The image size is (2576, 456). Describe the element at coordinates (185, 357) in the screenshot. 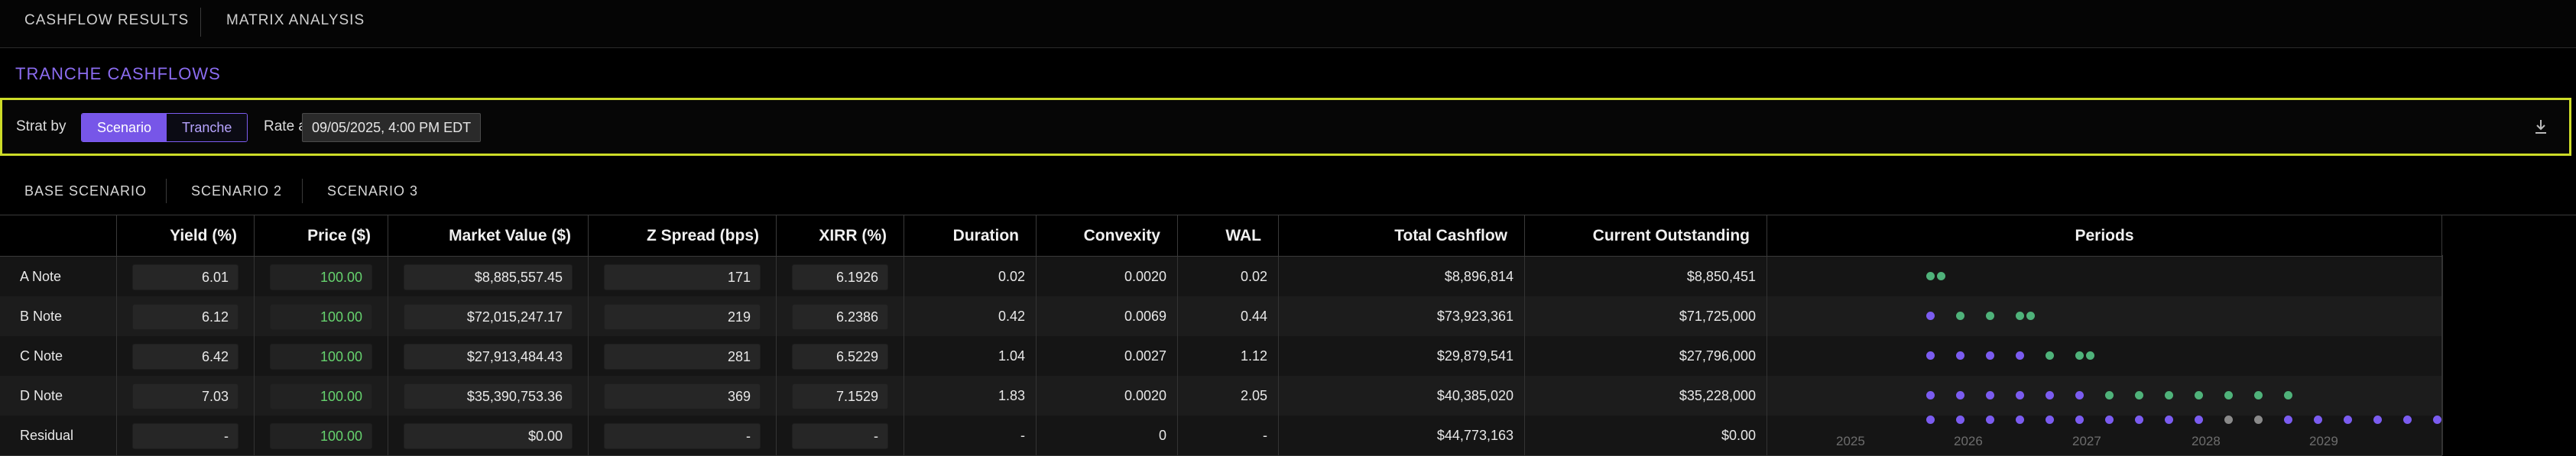

I see `yield-input: 6.42` at that location.